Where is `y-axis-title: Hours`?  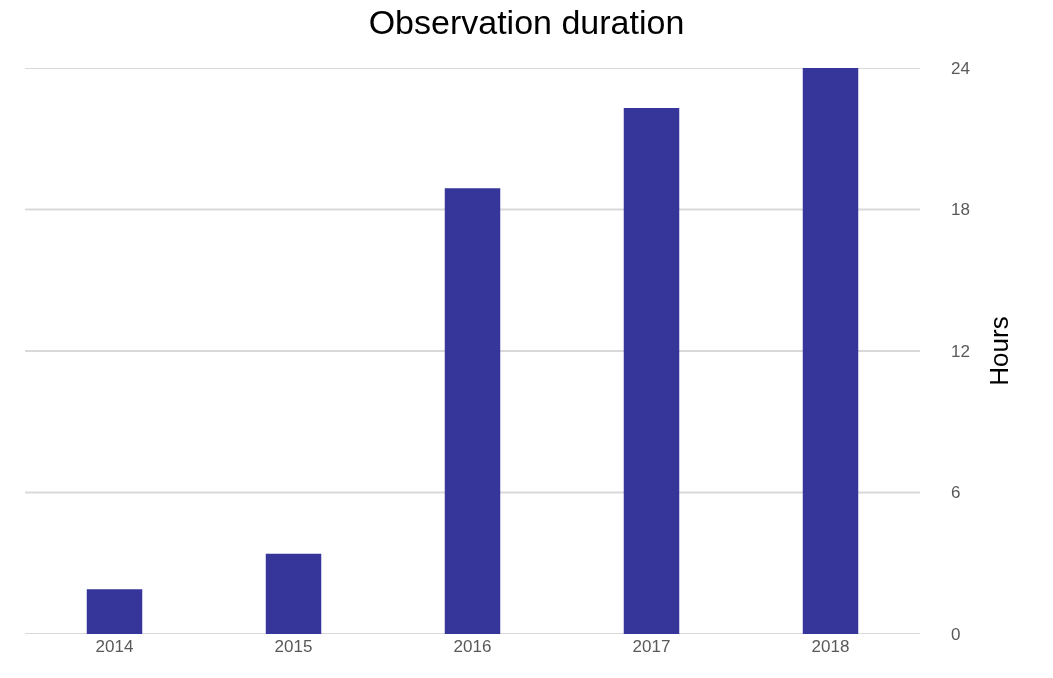
y-axis-title: Hours is located at coordinates (998, 351).